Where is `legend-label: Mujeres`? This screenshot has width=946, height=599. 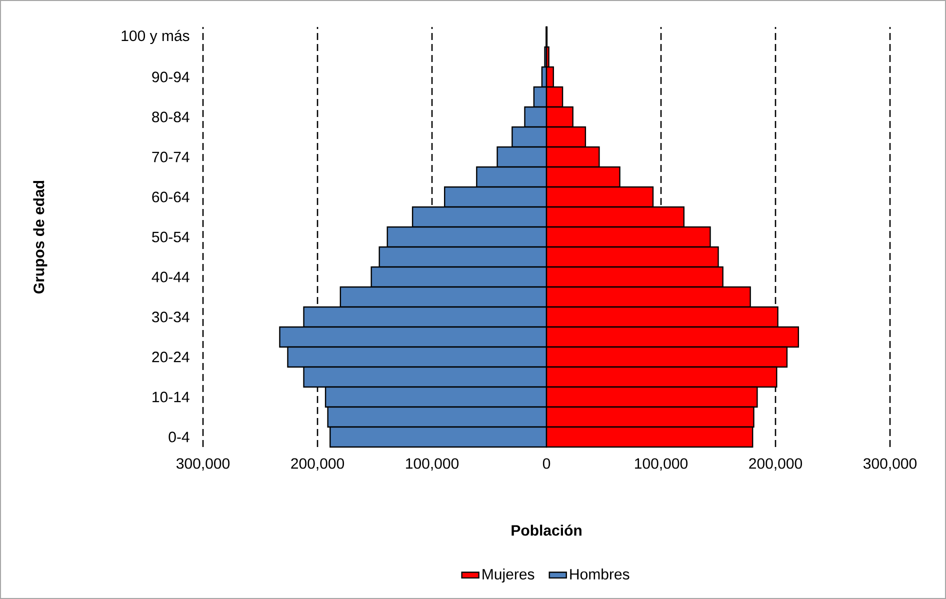
legend-label: Mujeres is located at coordinates (508, 575).